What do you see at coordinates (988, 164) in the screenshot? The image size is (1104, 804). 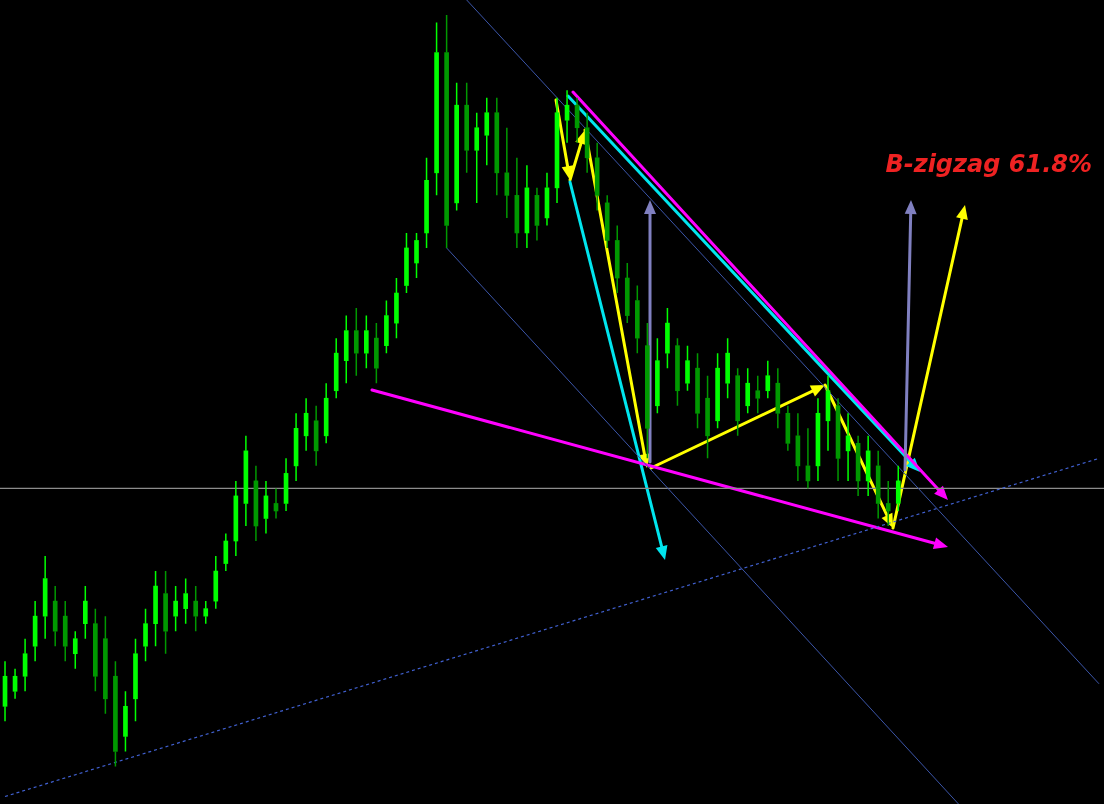 I see `annotation: B-zigzag 61.8%` at bounding box center [988, 164].